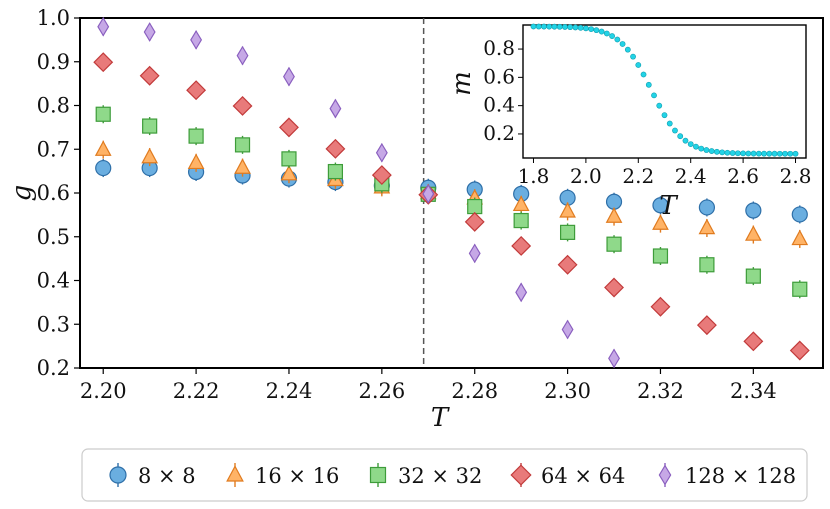  I want to click on legend-frame, so click(444, 475).